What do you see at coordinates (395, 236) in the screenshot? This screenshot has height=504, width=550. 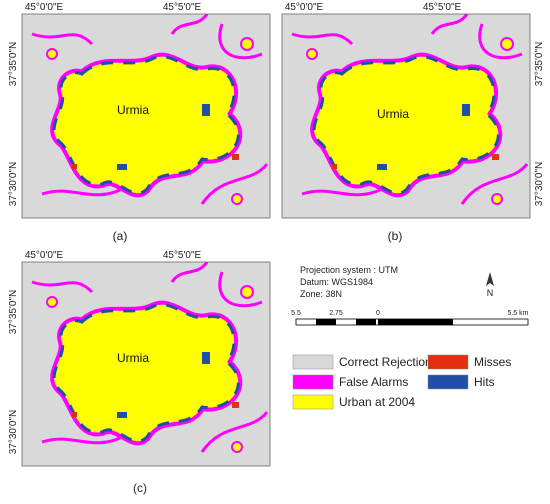 I see `panel-caption: (b)` at bounding box center [395, 236].